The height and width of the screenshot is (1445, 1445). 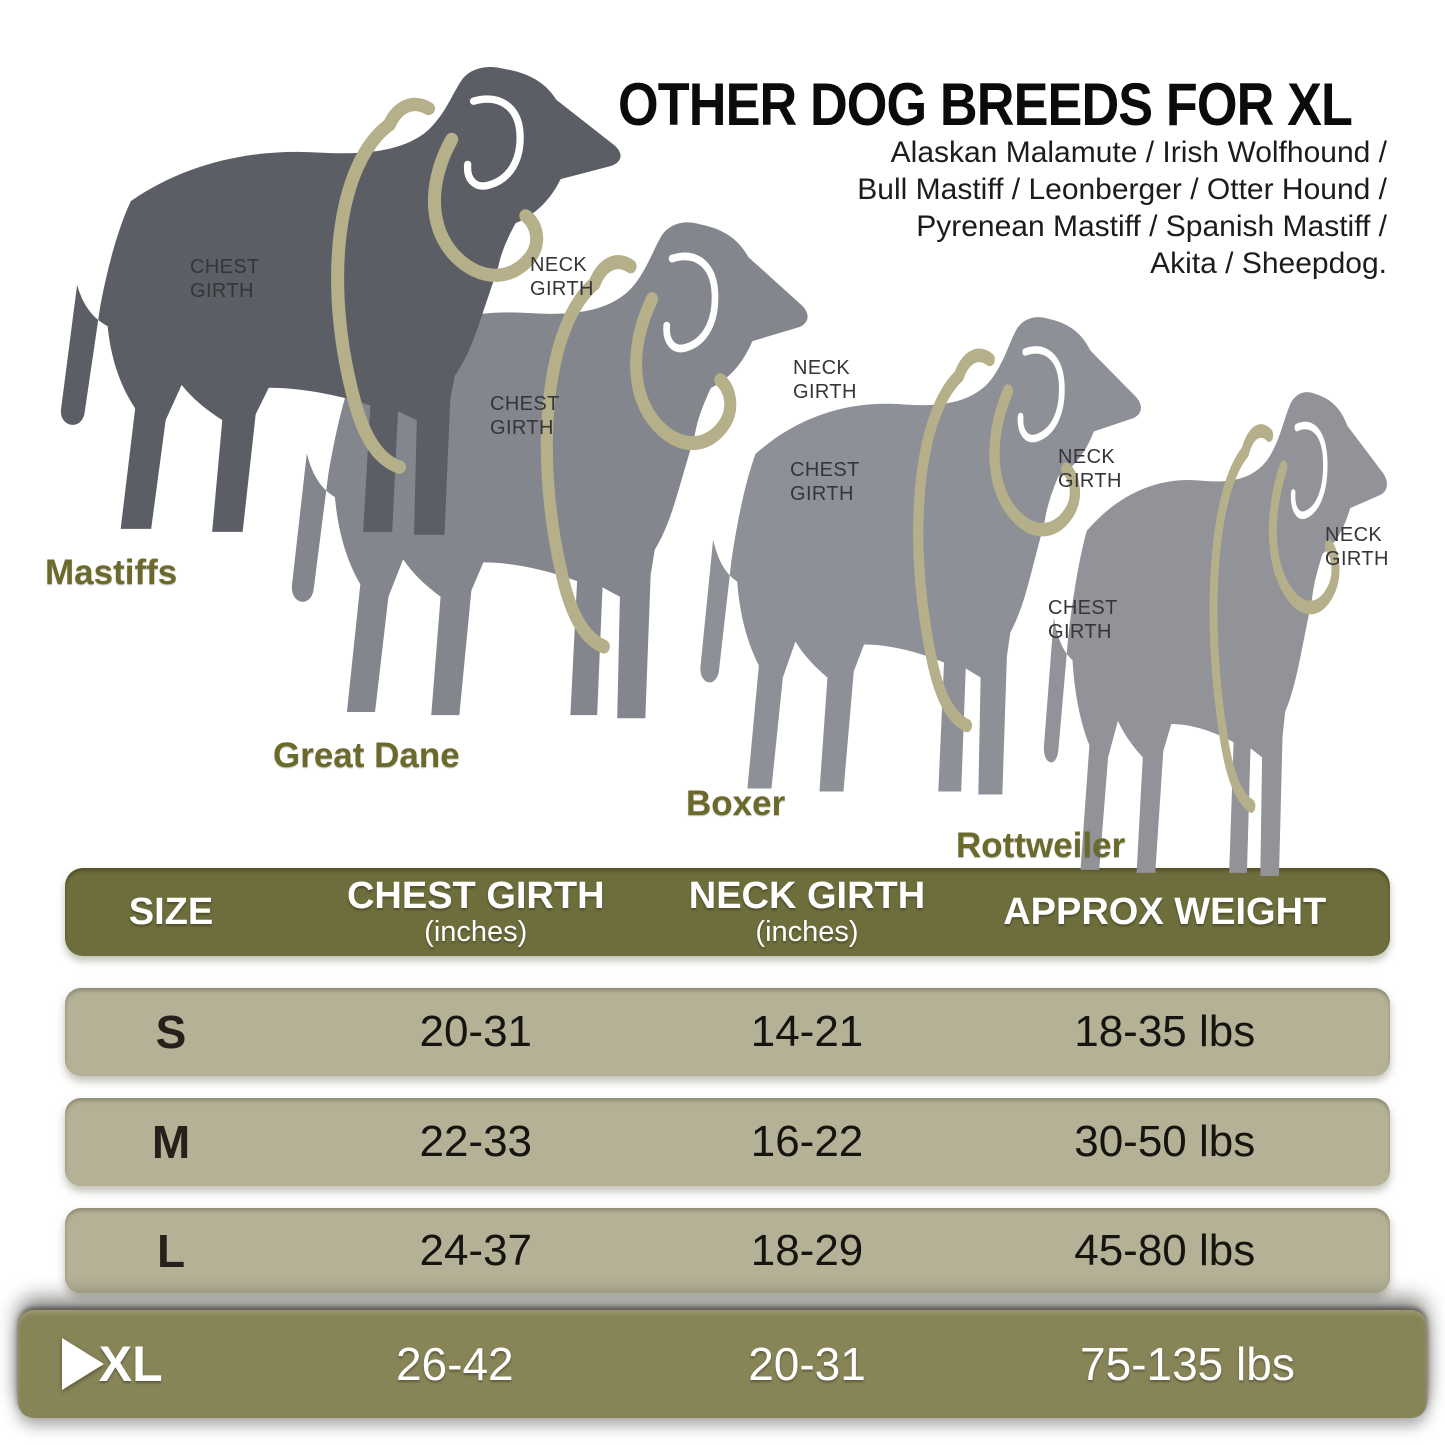 I want to click on table-row-l: L 24-37 18-29 45-80 lbs, so click(x=727, y=1250).